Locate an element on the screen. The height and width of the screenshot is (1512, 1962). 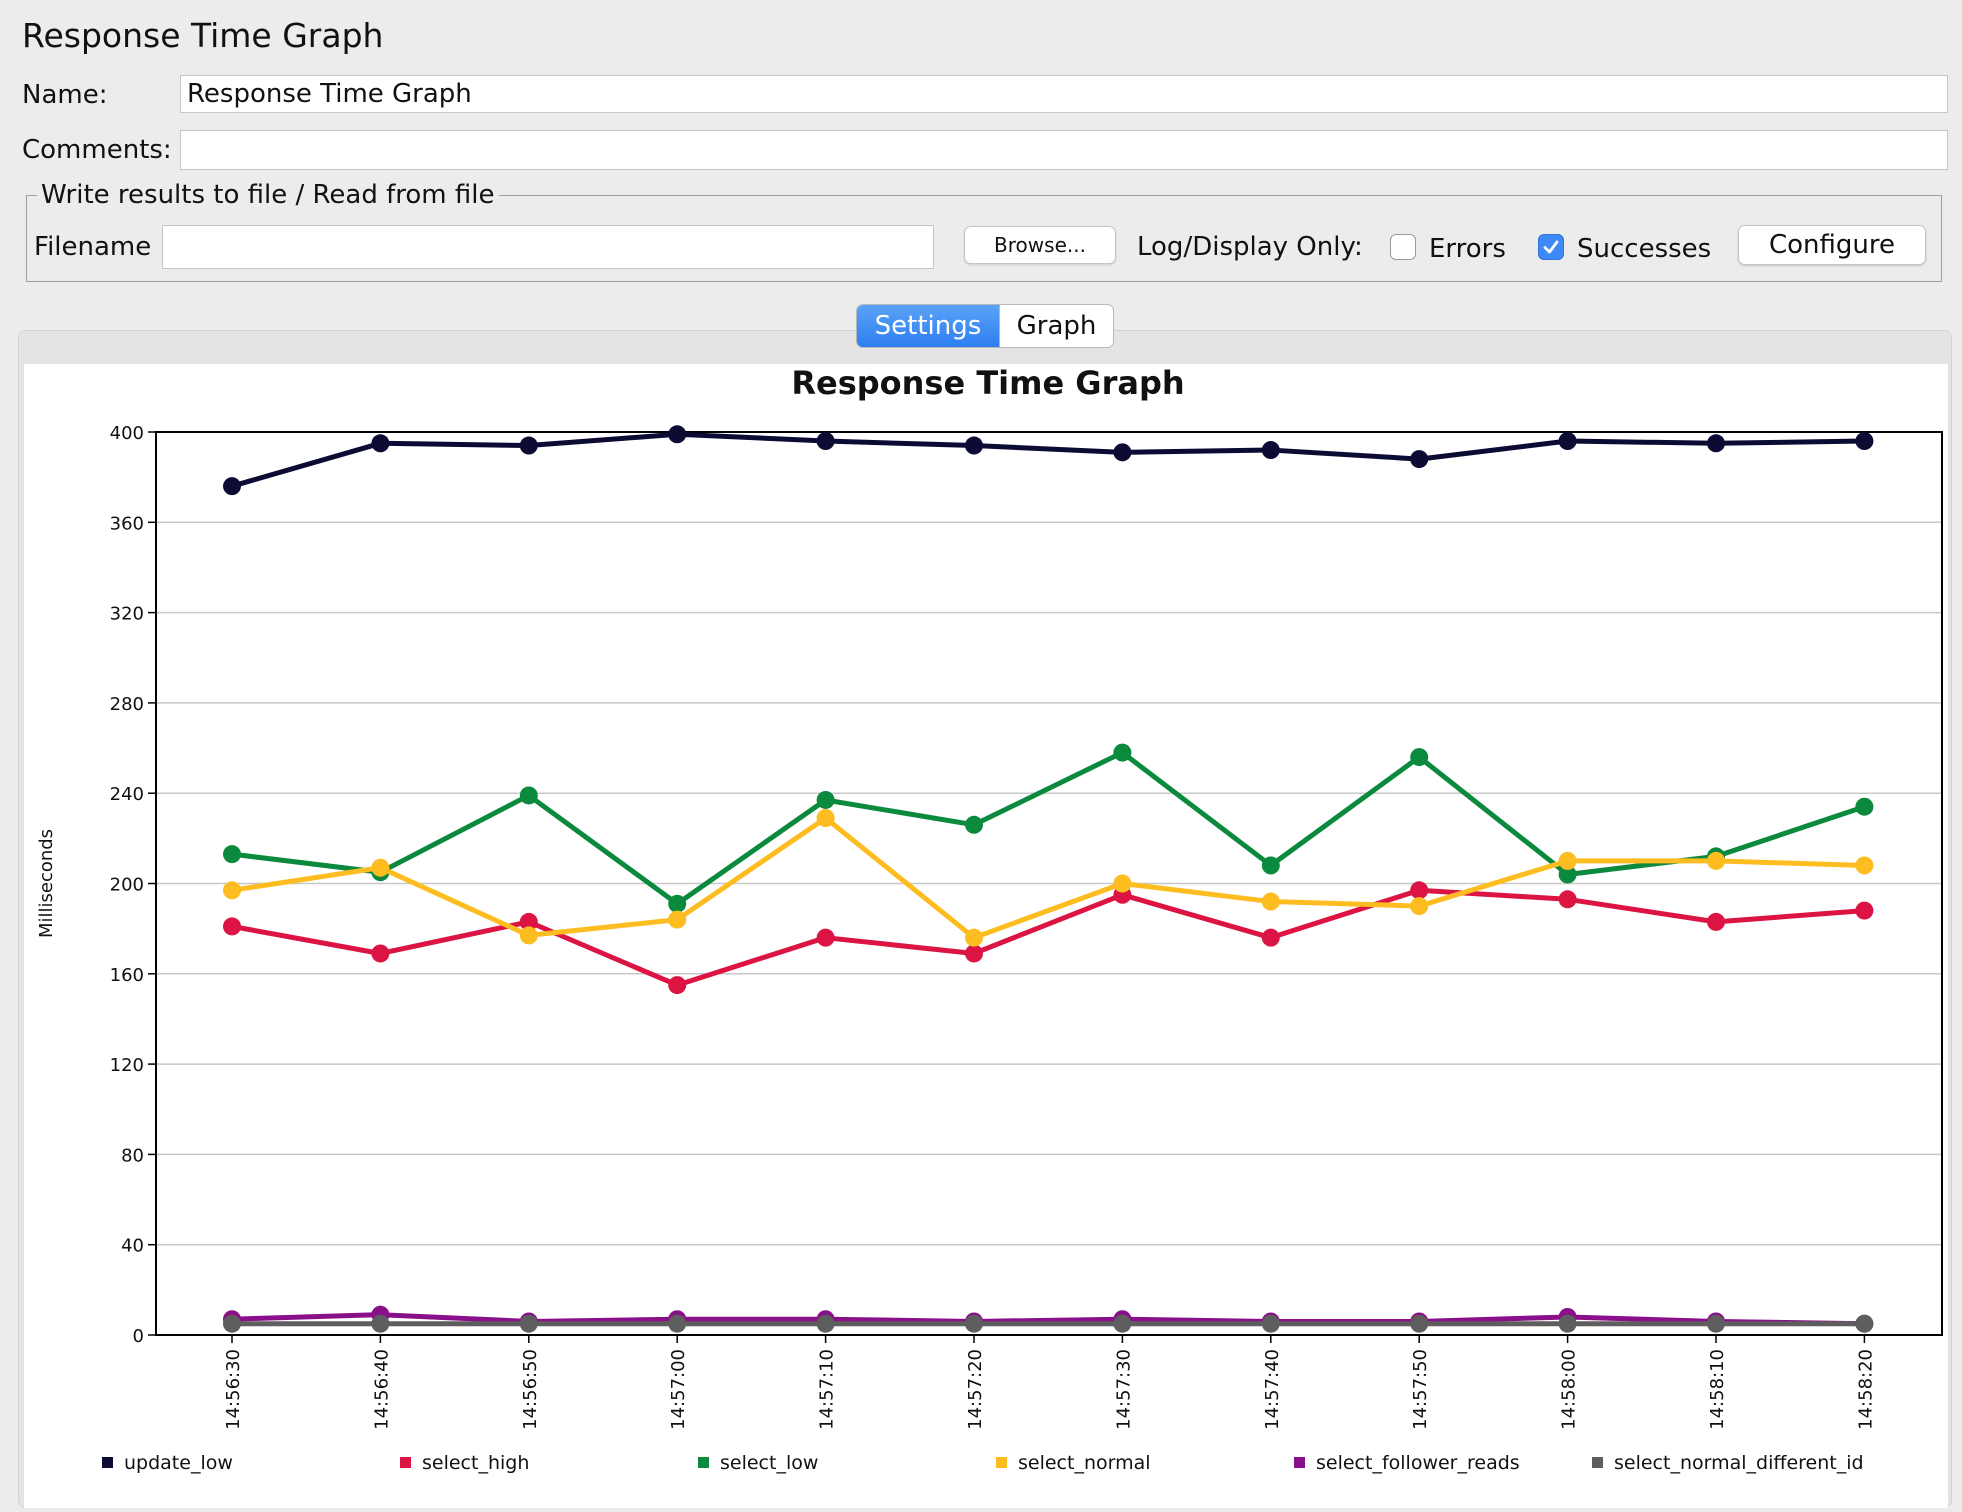
x-tick-label: 14:58:00 is located at coordinates (1569, 1389).